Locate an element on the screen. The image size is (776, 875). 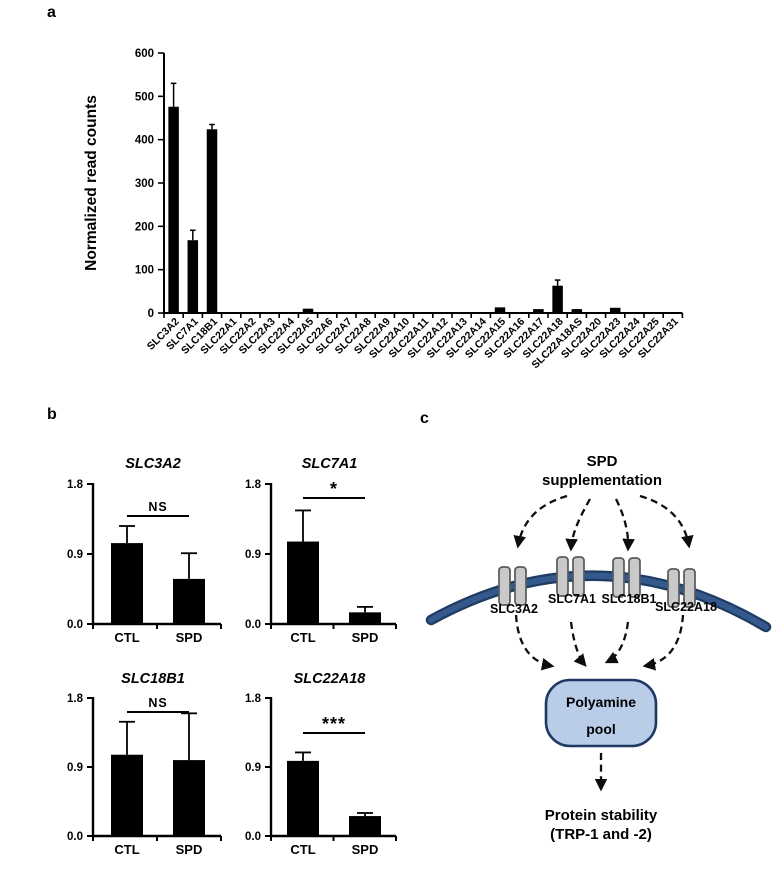
bar-SLC22A23 is located at coordinates (615, 310).